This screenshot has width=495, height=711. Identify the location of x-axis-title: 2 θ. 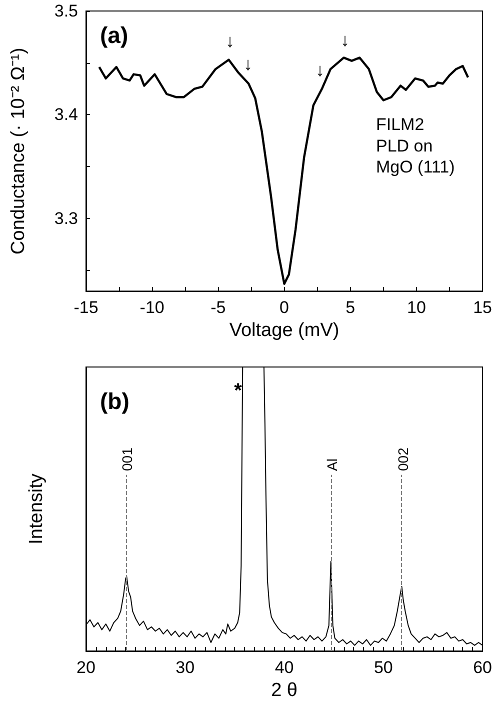
(284, 690).